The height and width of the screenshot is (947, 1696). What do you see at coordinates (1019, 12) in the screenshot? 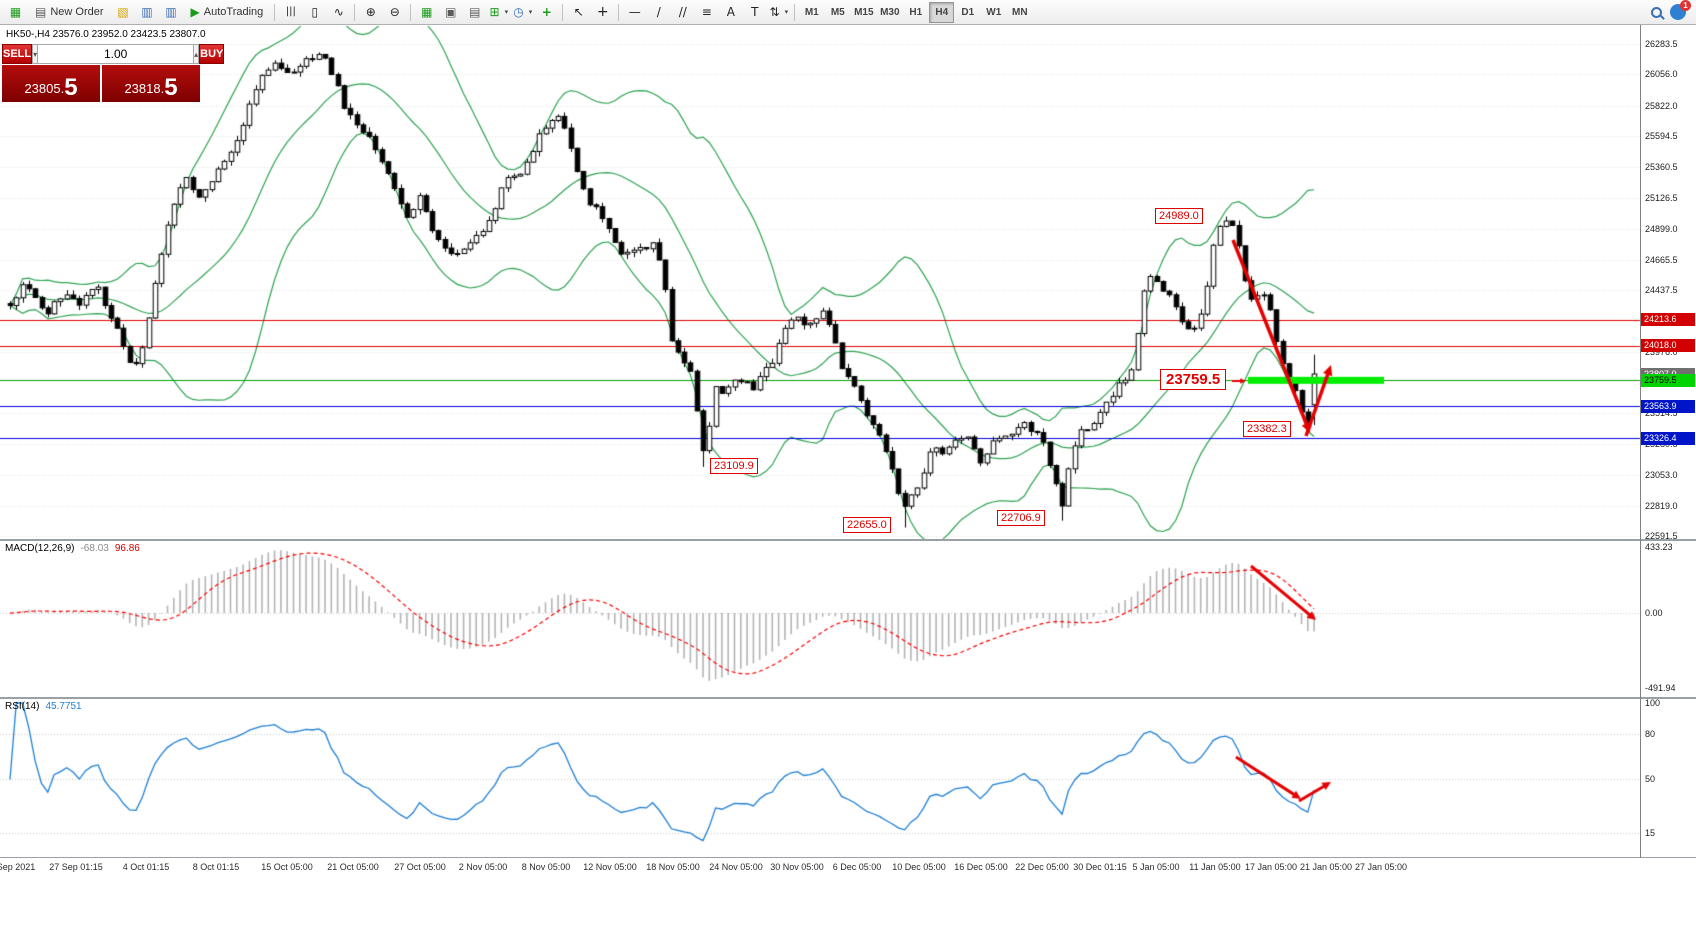
I see `timeframe-mn-button: MN` at bounding box center [1019, 12].